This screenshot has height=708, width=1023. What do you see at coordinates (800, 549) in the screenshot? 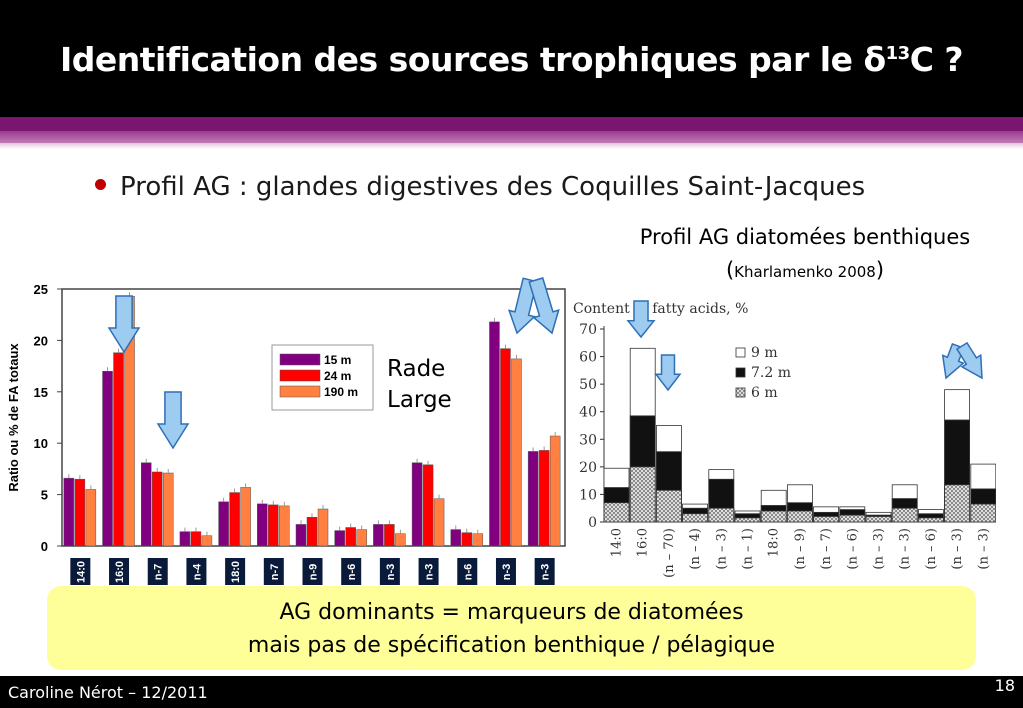
I see `category-label: (n – 9)` at bounding box center [800, 549].